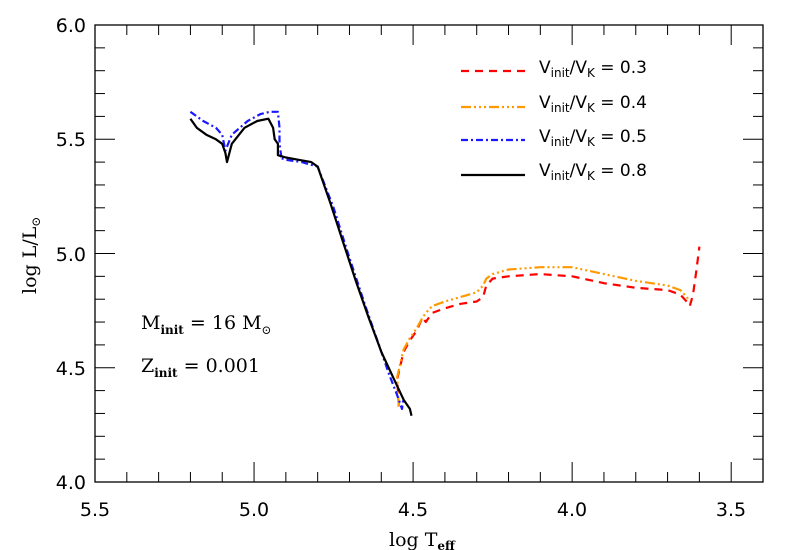 This screenshot has height=550, width=786. I want to click on y-tick-label: 6.0, so click(71, 26).